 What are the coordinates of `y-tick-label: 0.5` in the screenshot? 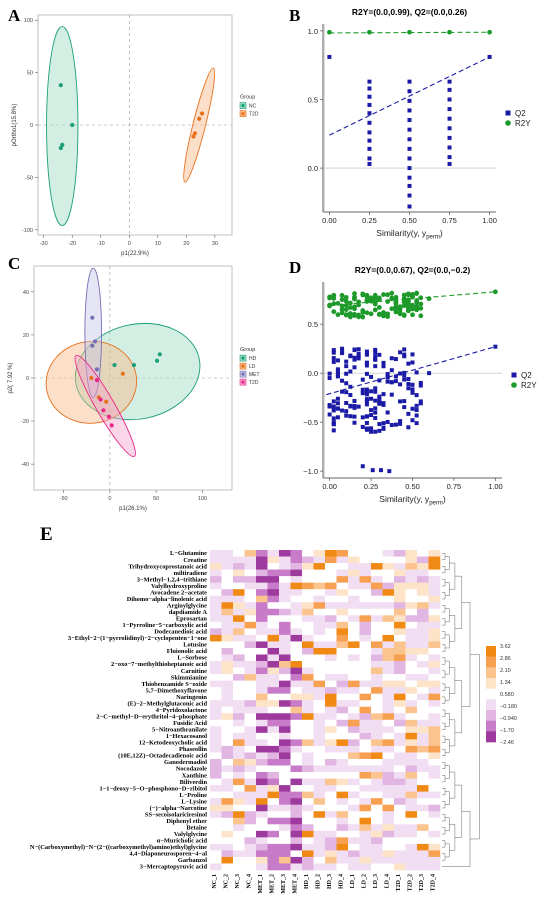 It's located at (313, 99).